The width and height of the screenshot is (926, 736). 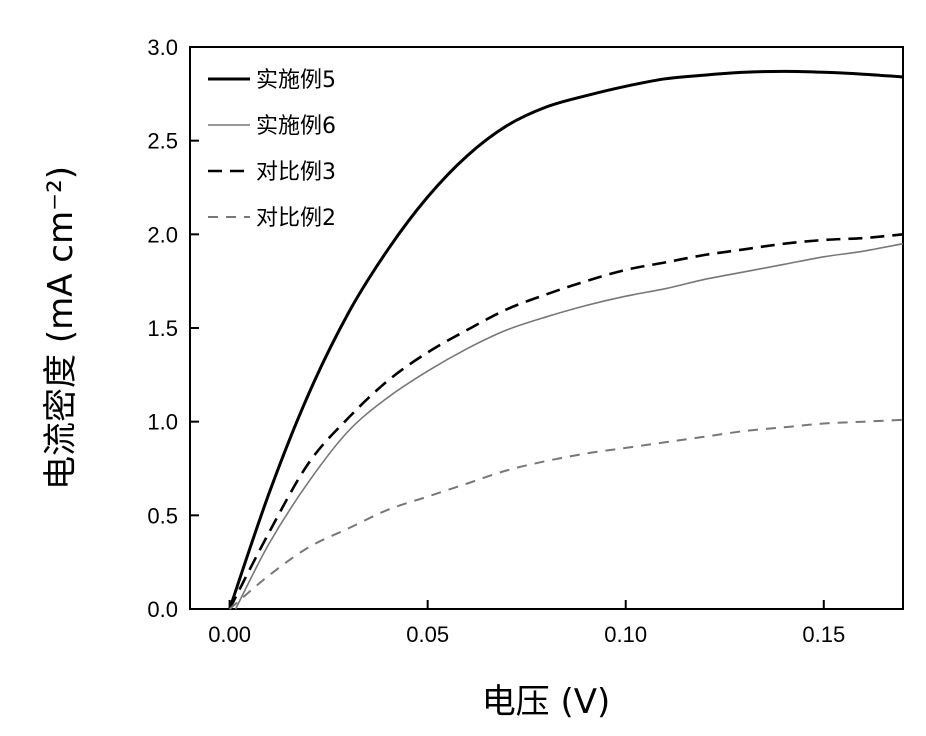 I want to click on x-tick-label: 0.05, so click(x=427, y=634).